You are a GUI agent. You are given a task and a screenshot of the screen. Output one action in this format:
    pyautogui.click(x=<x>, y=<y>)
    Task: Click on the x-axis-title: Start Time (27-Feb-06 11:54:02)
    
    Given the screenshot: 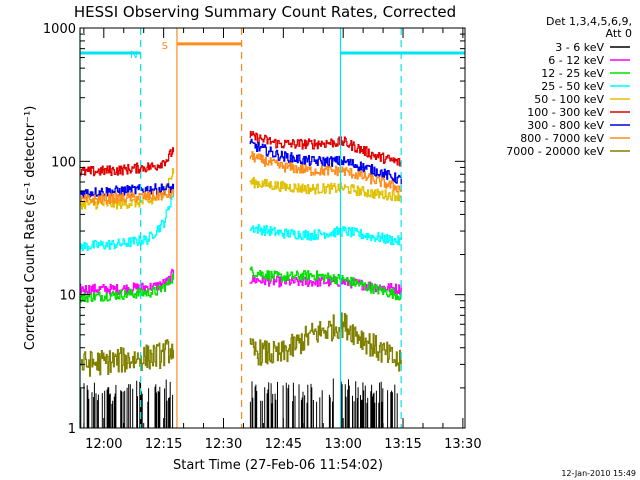 What is the action you would take?
    pyautogui.click(x=278, y=465)
    